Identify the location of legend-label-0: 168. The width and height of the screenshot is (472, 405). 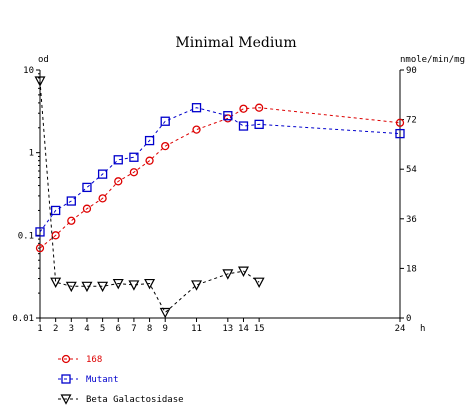
(94, 360).